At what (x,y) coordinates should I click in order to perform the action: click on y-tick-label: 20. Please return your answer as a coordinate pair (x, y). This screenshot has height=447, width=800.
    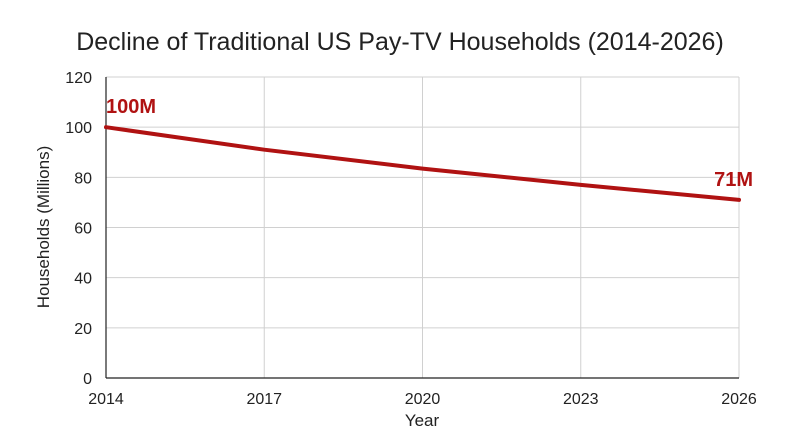
    Looking at the image, I should click on (83, 329).